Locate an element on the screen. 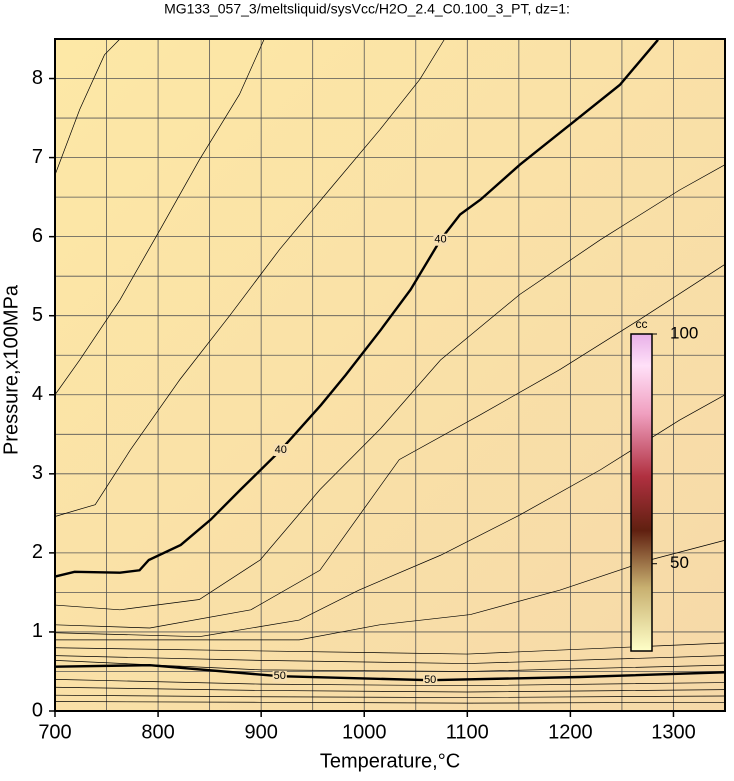  y-tick-label: 0 is located at coordinates (37, 710).